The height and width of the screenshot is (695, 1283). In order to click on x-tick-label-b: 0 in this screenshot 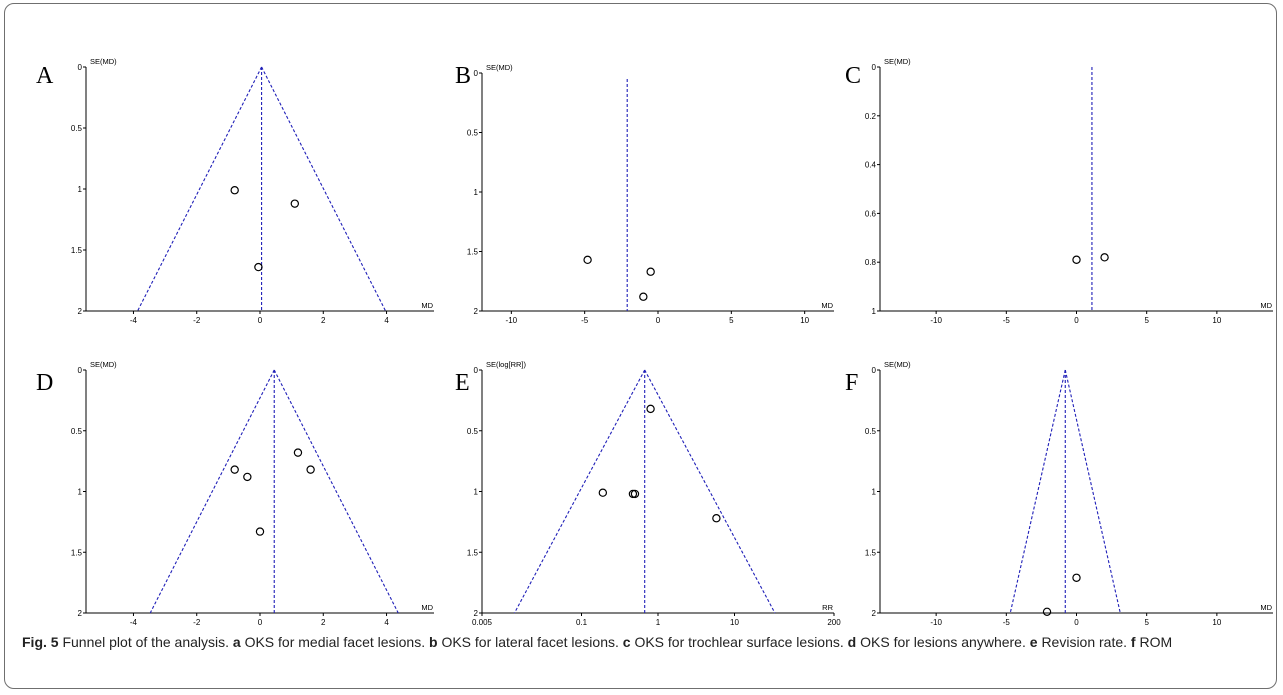, I will do `click(658, 320)`.